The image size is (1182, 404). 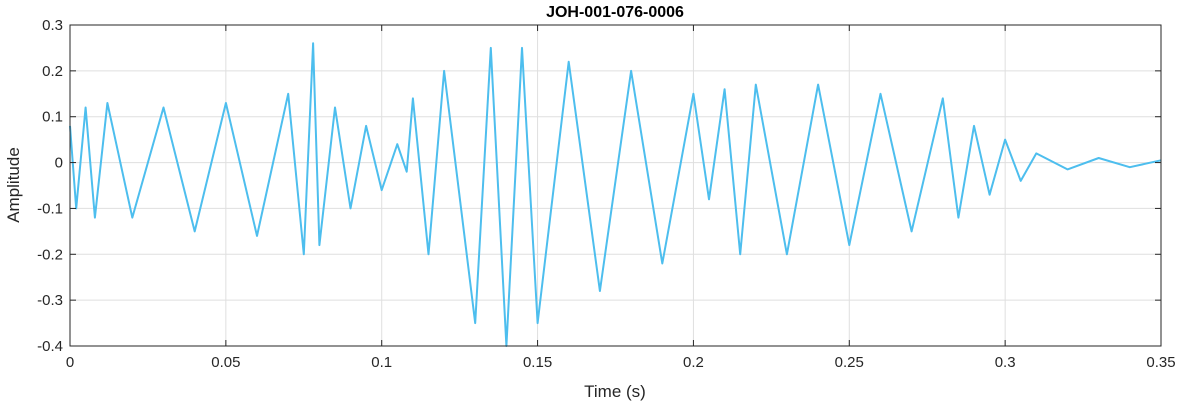 I want to click on x-tick-label-3: 0.15, so click(x=537, y=362).